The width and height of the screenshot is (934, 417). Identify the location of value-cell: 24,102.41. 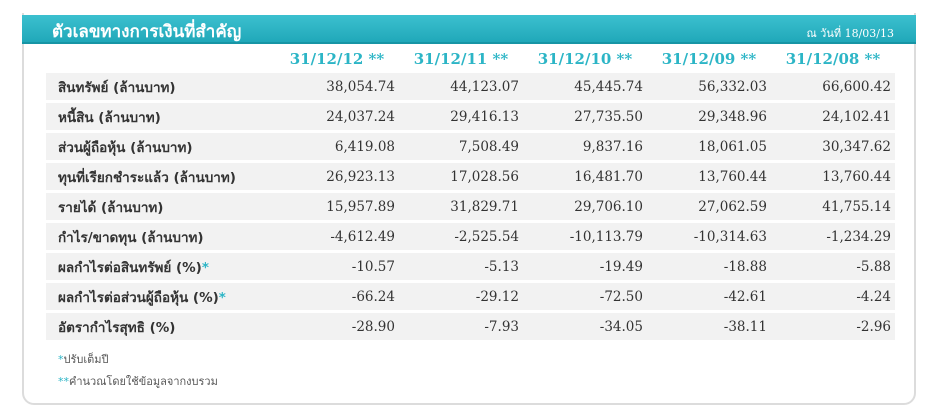
(833, 116).